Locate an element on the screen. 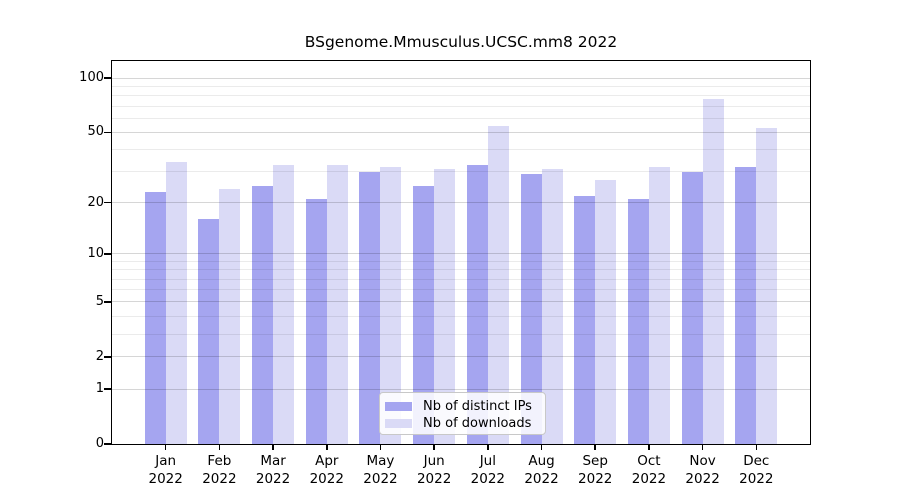 This screenshot has height=500, width=900. bar-distinct-ips-apr is located at coordinates (316, 321).